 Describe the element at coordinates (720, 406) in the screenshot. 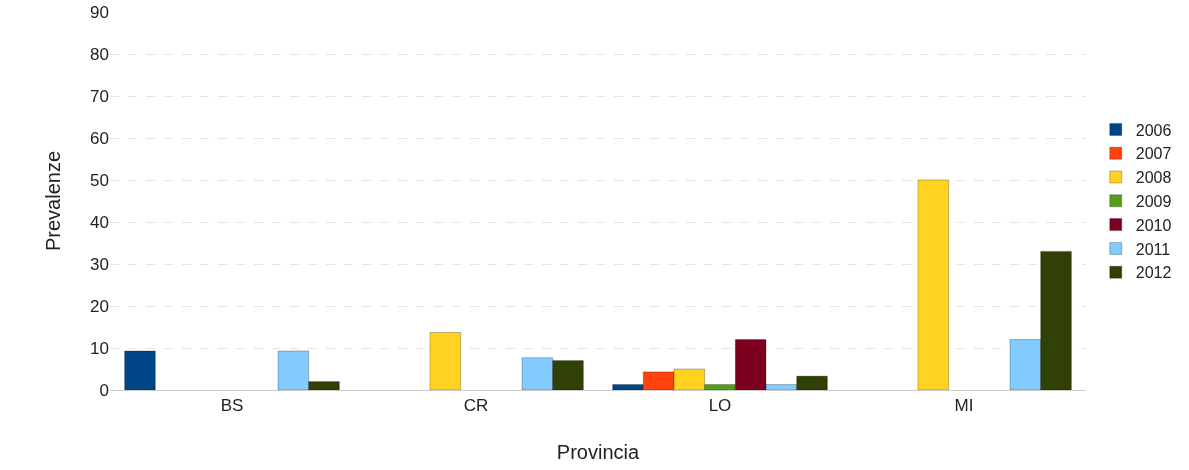

I see `x-tick-label: LO` at that location.